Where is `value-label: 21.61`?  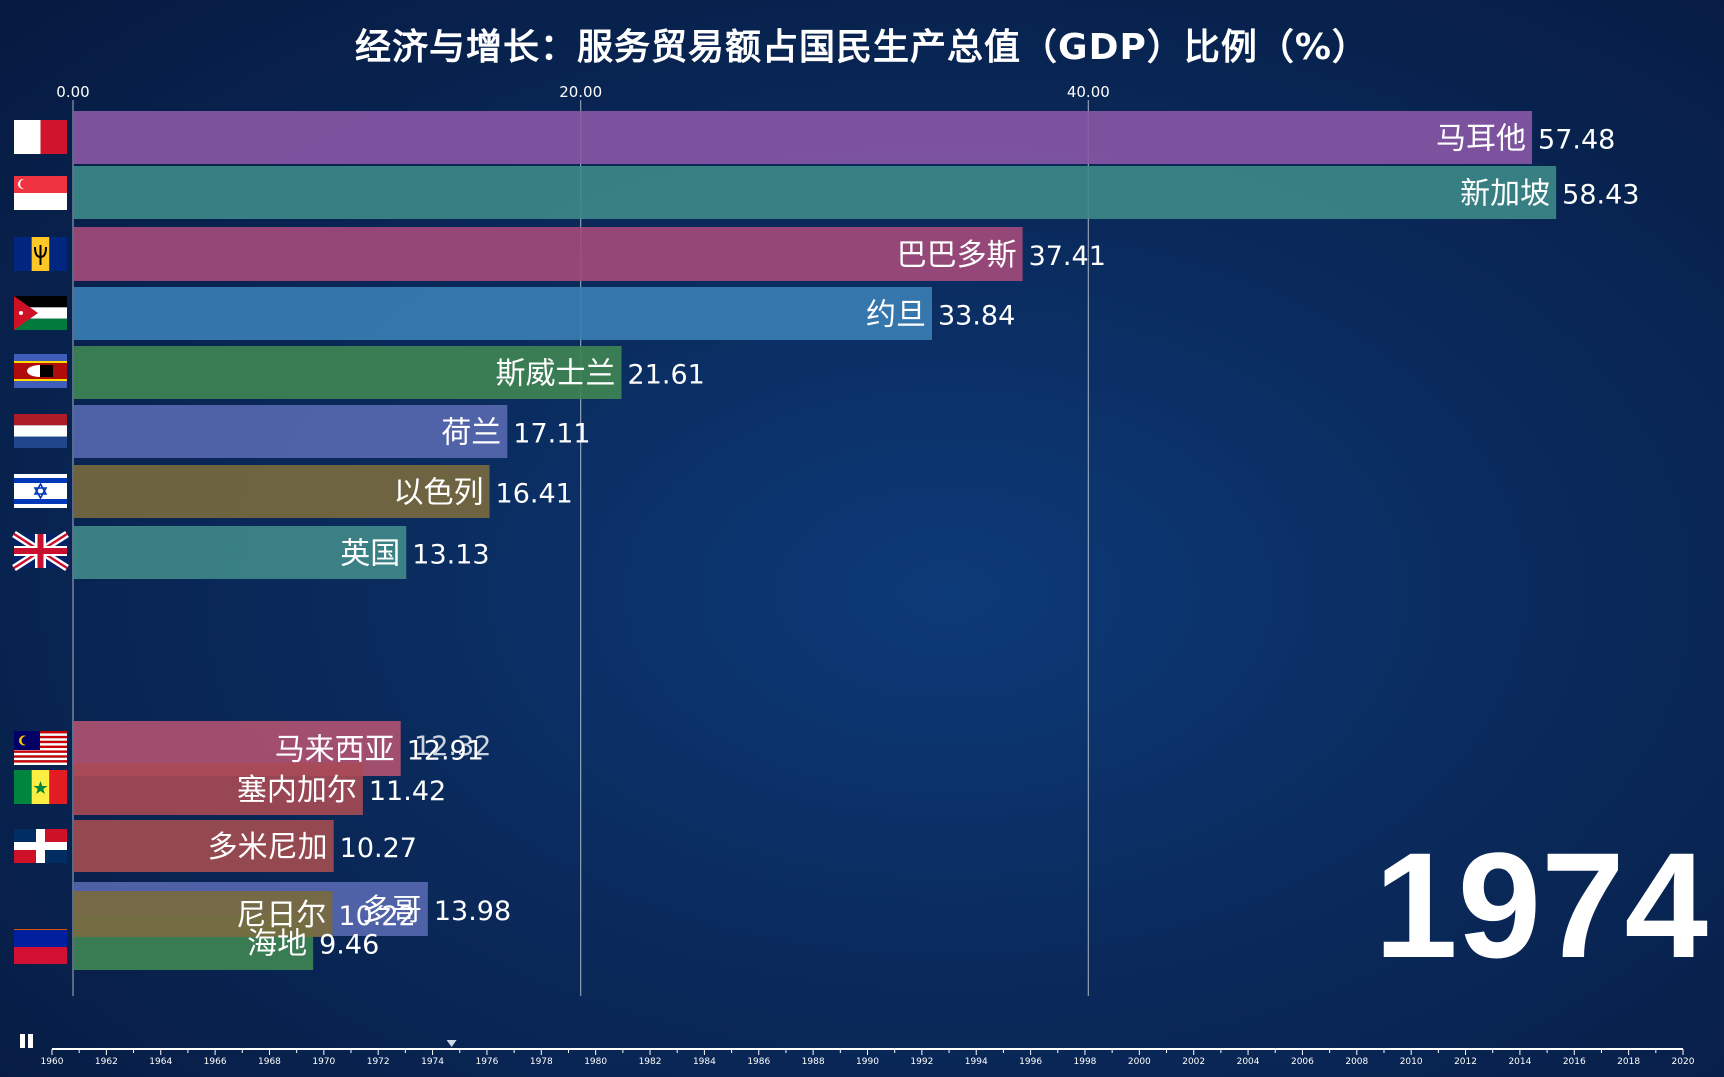
value-label: 21.61 is located at coordinates (666, 375).